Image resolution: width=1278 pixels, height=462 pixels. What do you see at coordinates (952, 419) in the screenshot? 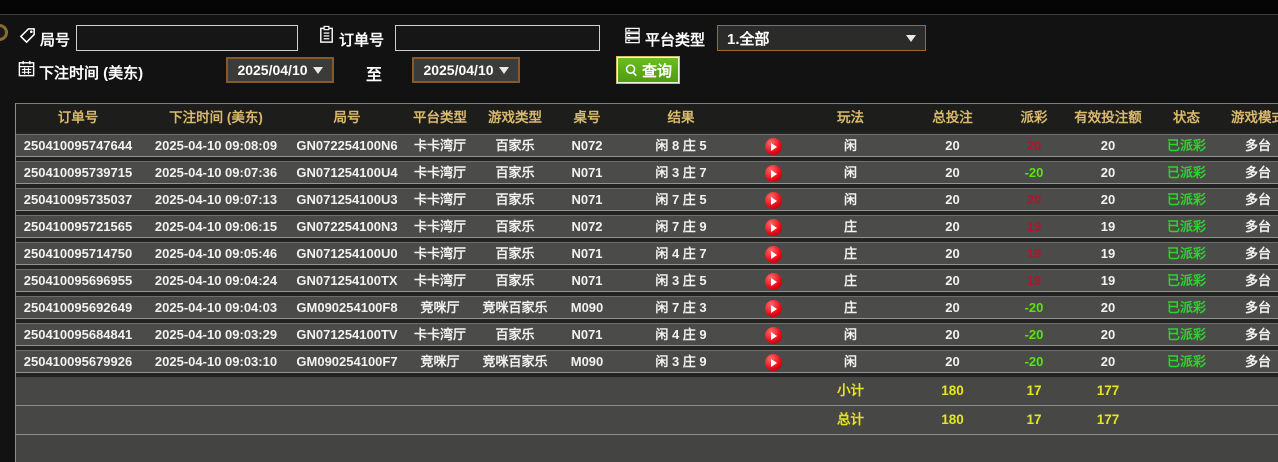
I see `grand-total-total-bet: 180` at bounding box center [952, 419].